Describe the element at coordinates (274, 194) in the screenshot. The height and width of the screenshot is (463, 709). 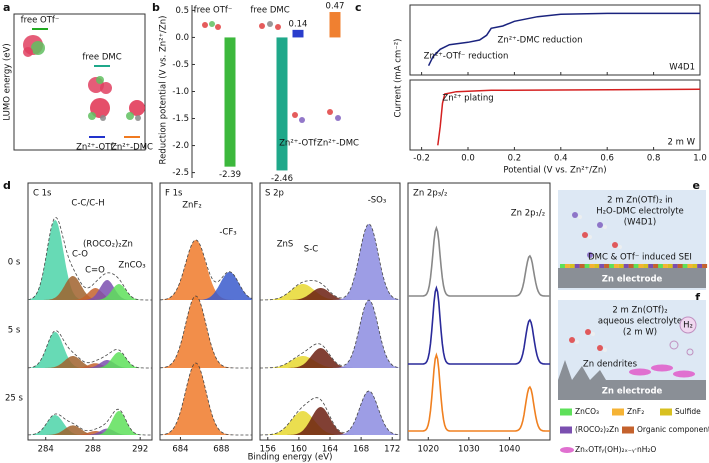
I see `panel-title: S 2p` at that location.